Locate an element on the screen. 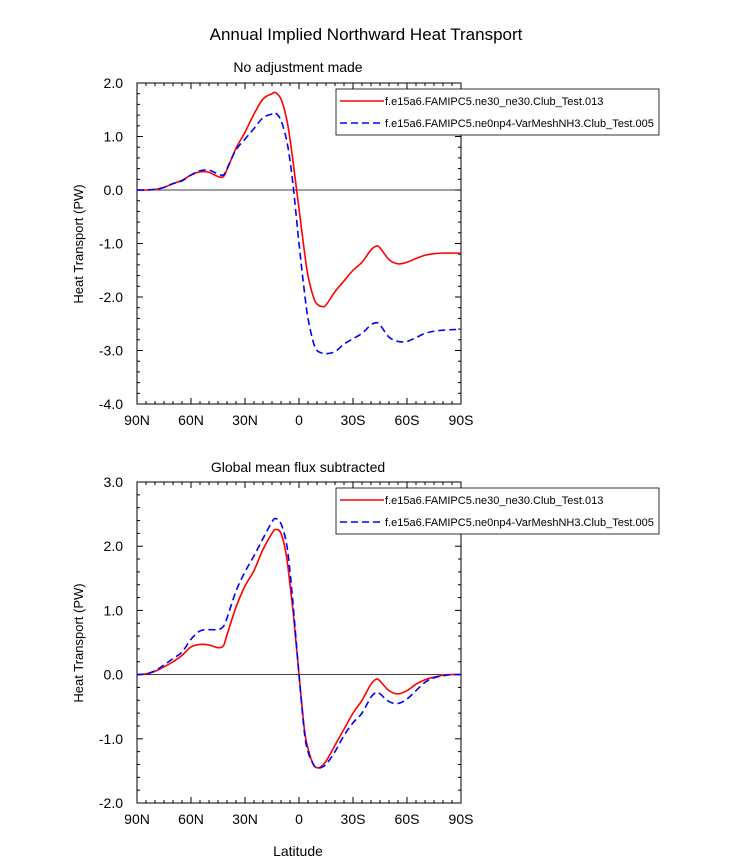 The width and height of the screenshot is (733, 858). y-tick-label: 3.0 is located at coordinates (114, 482).